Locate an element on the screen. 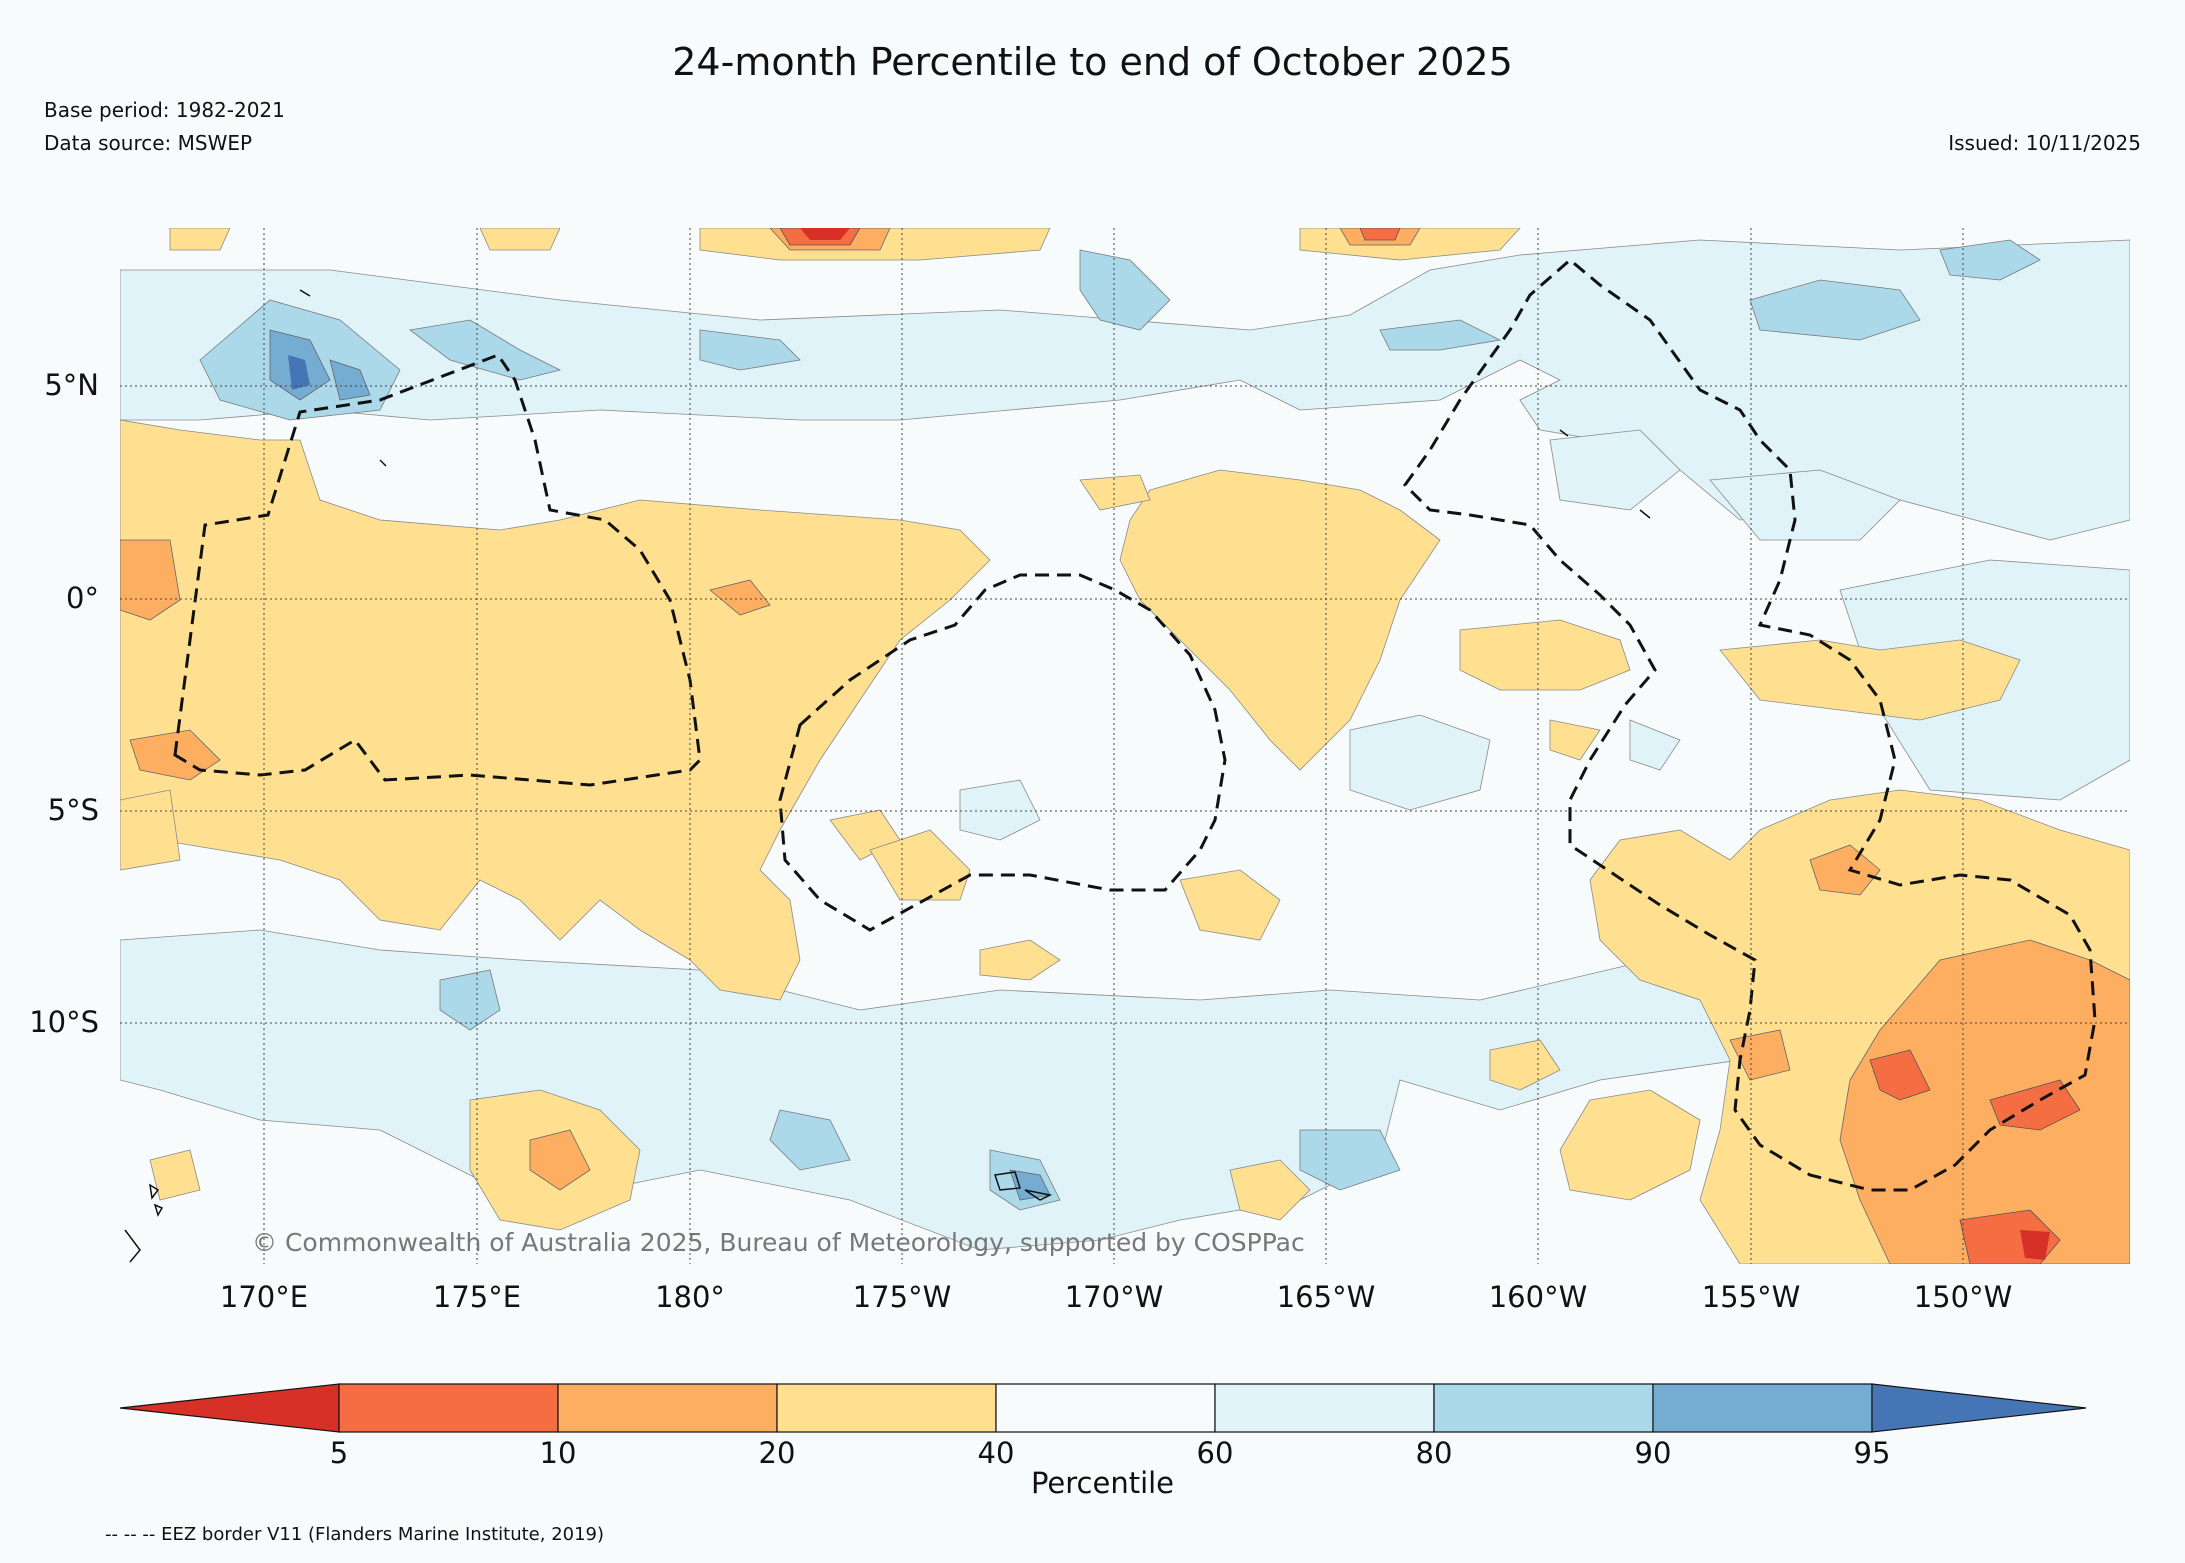 This screenshot has height=1563, width=2185. colorbar-tick: 90 is located at coordinates (1653, 1453).